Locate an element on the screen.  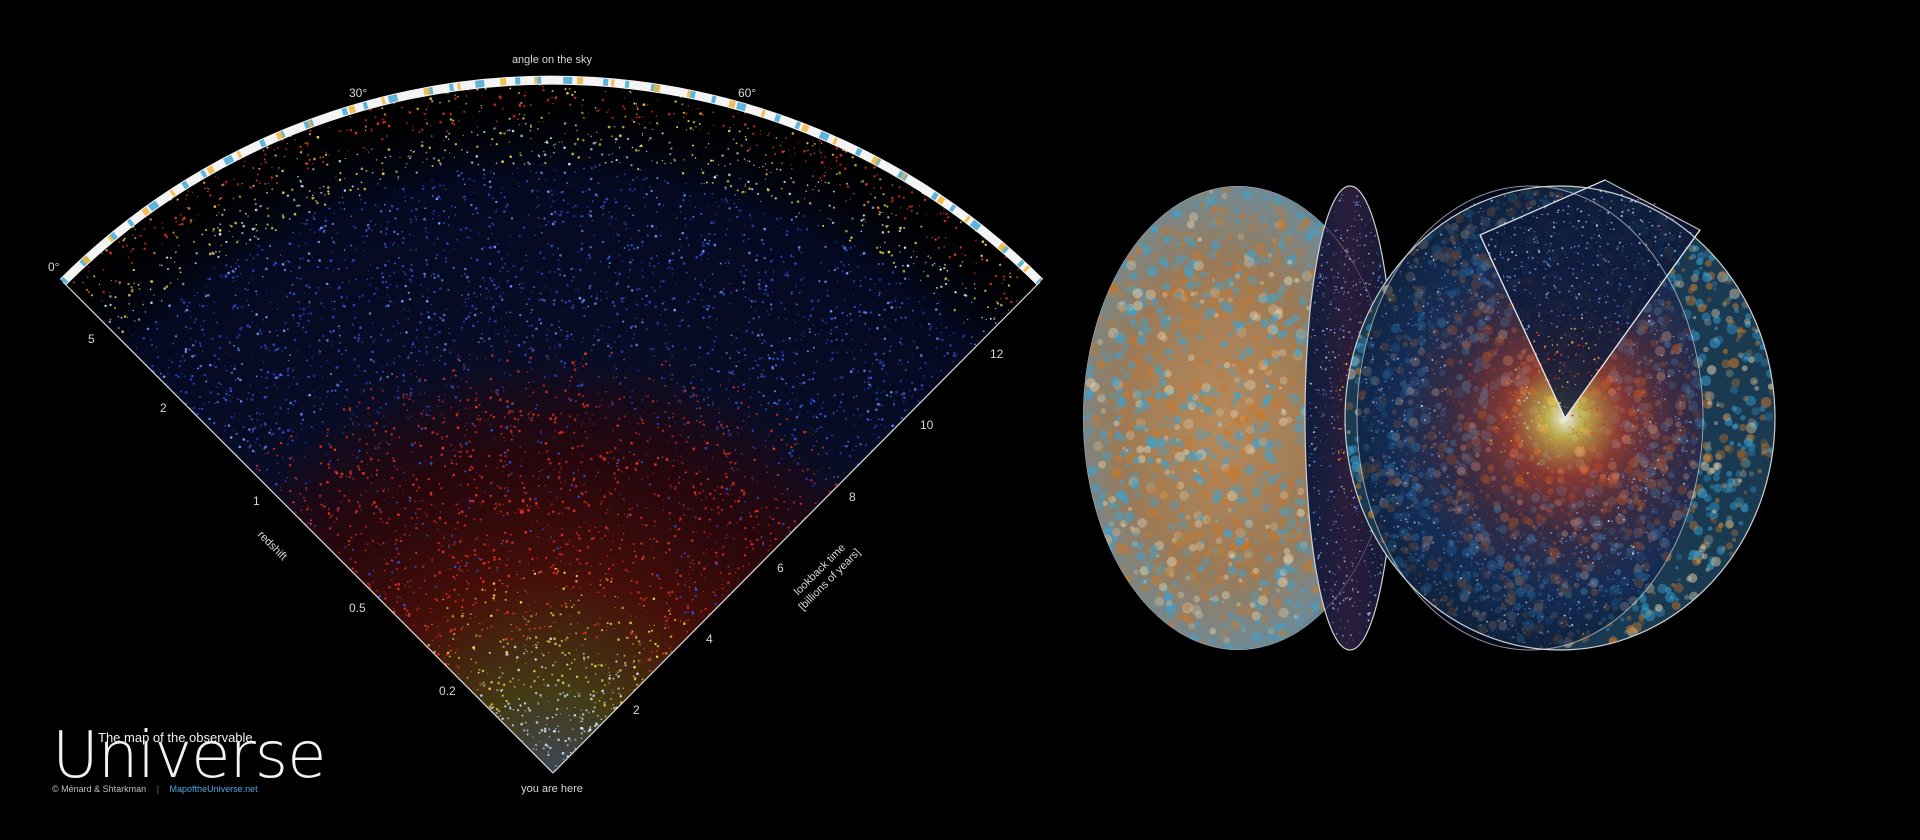
lookback-tick-2: 2 is located at coordinates (636, 710).